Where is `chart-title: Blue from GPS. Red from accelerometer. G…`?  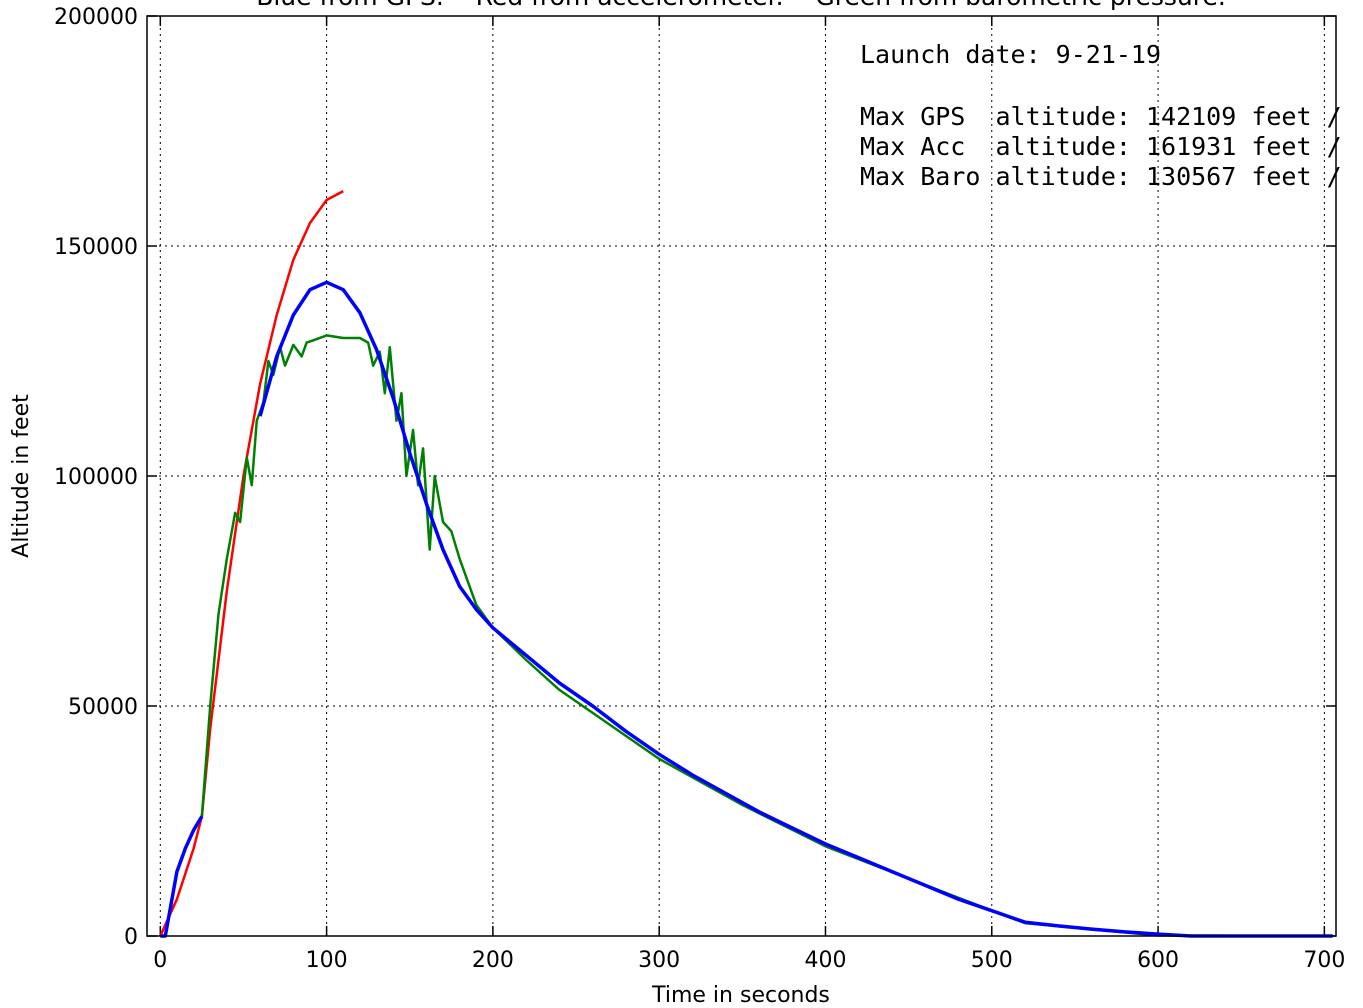 chart-title: Blue from GPS. Red from accelerometer. G… is located at coordinates (741, 5).